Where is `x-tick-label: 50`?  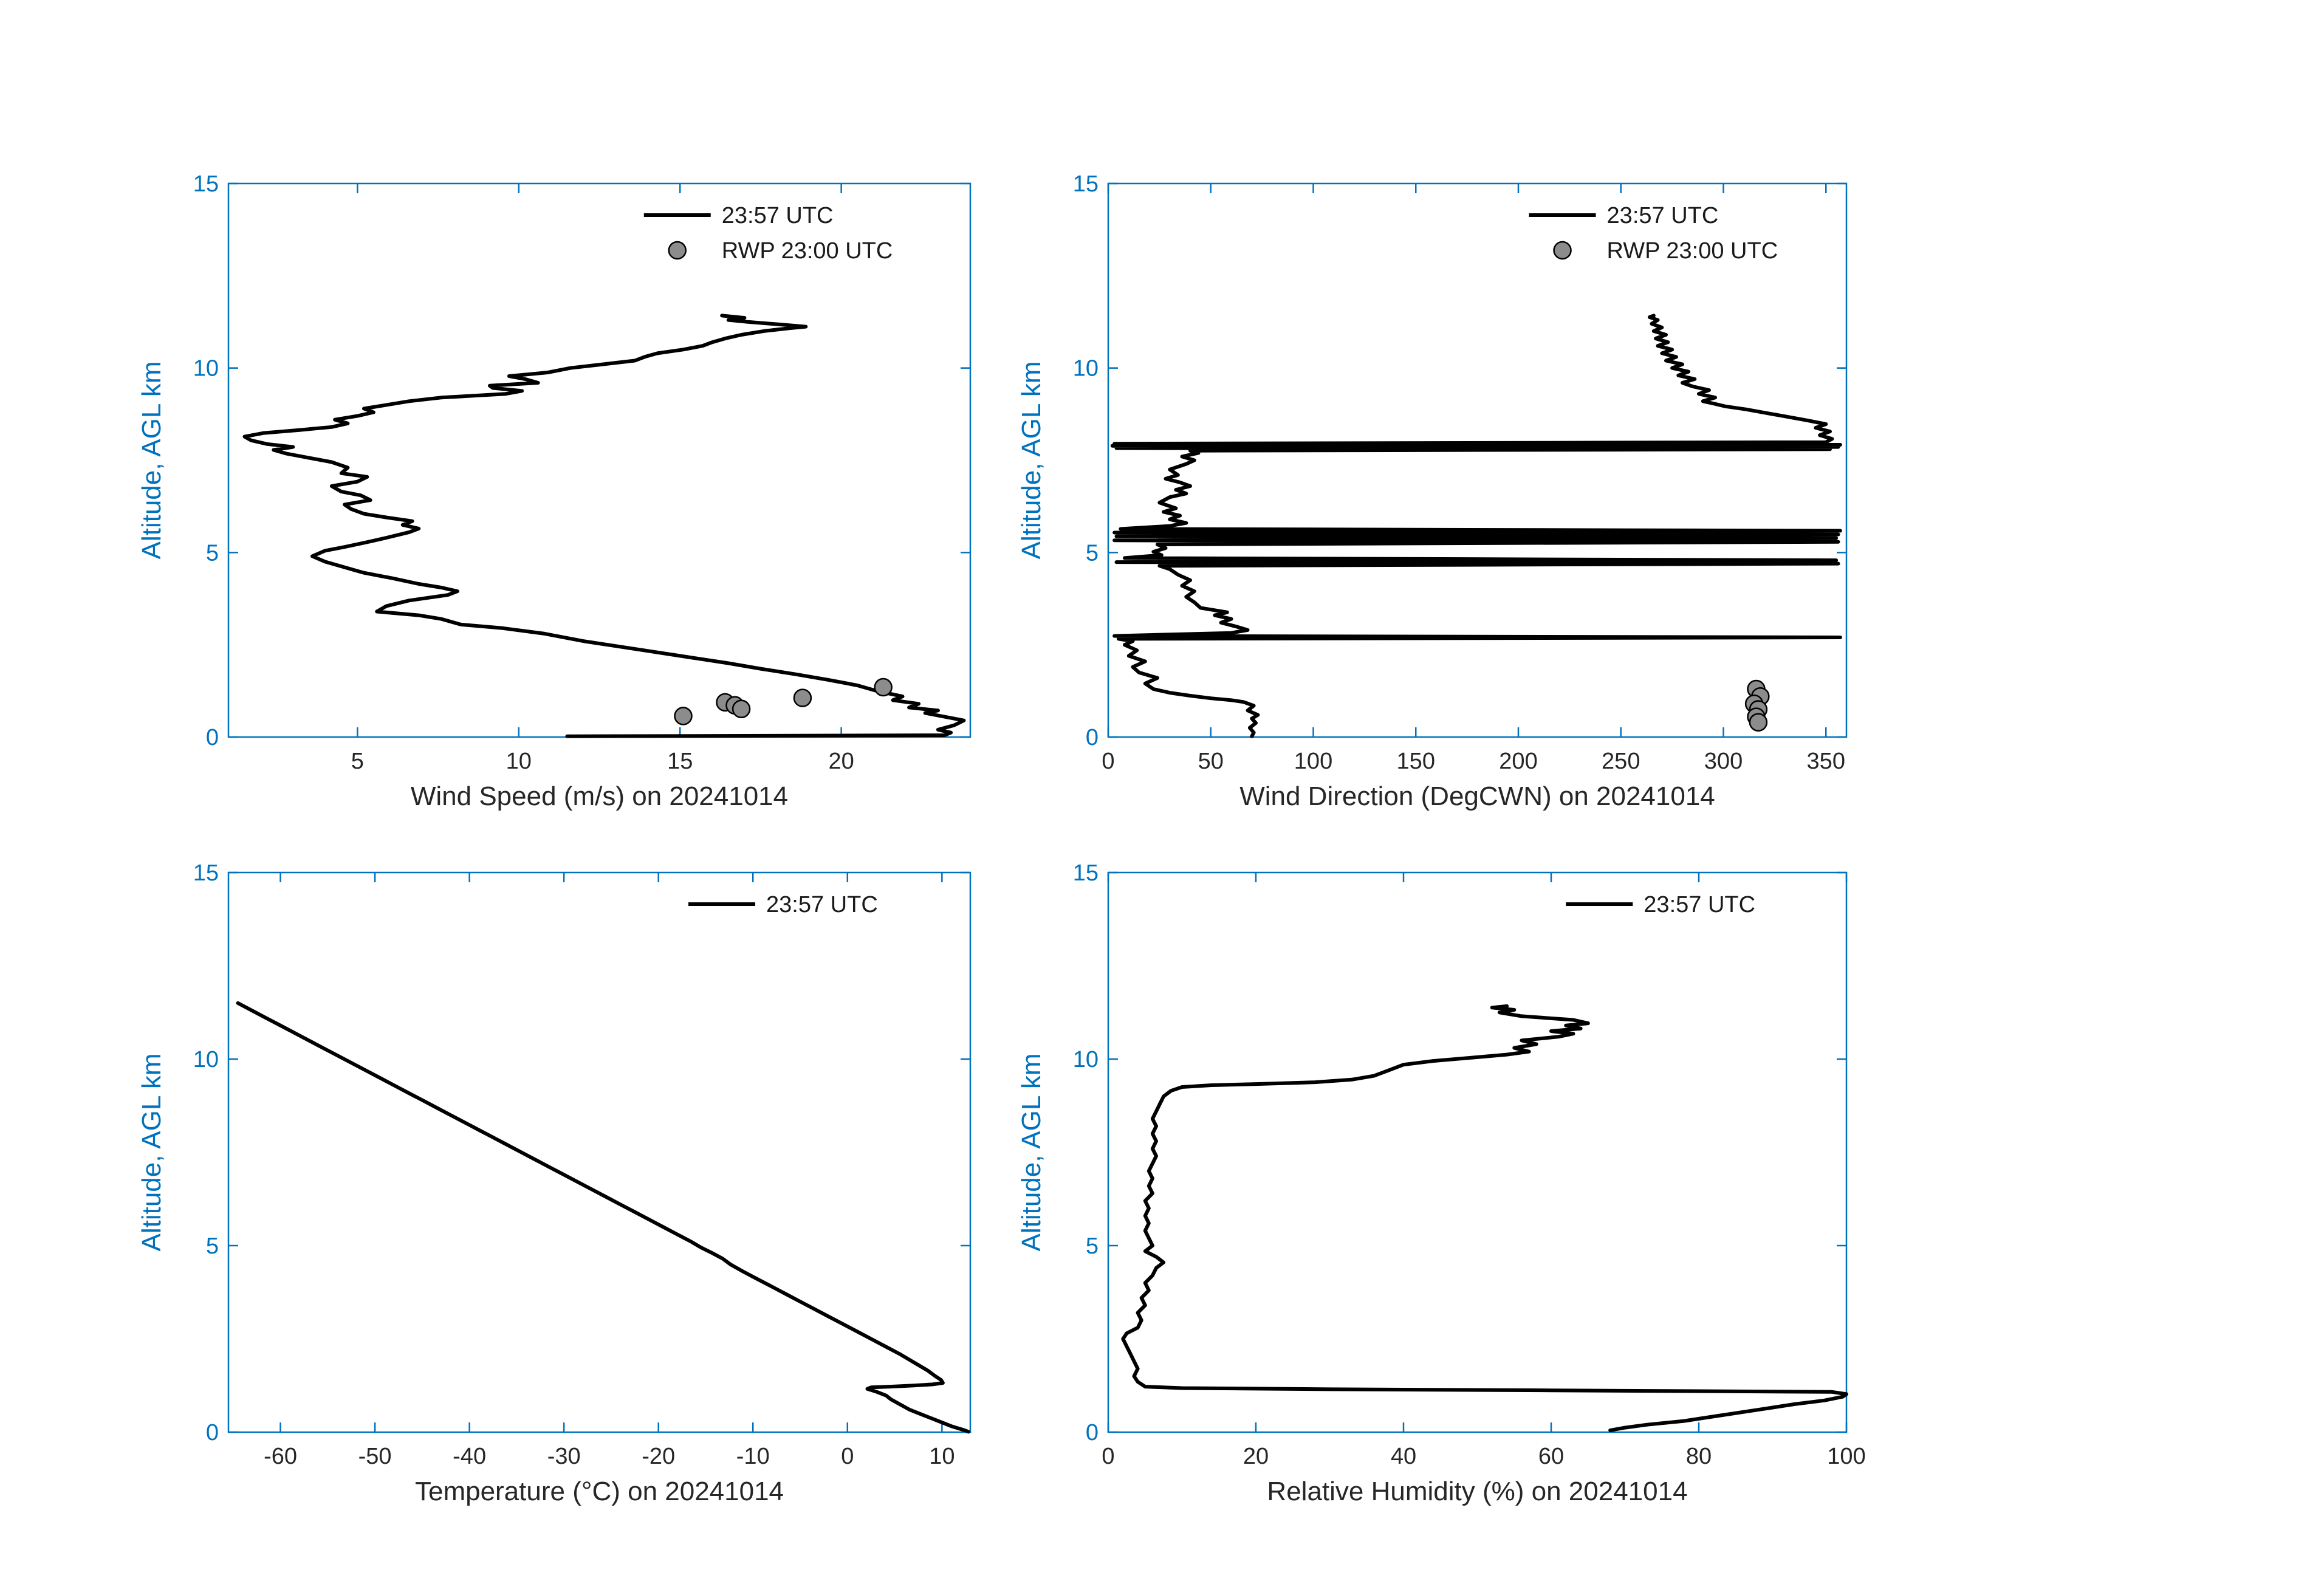 x-tick-label: 50 is located at coordinates (1211, 761).